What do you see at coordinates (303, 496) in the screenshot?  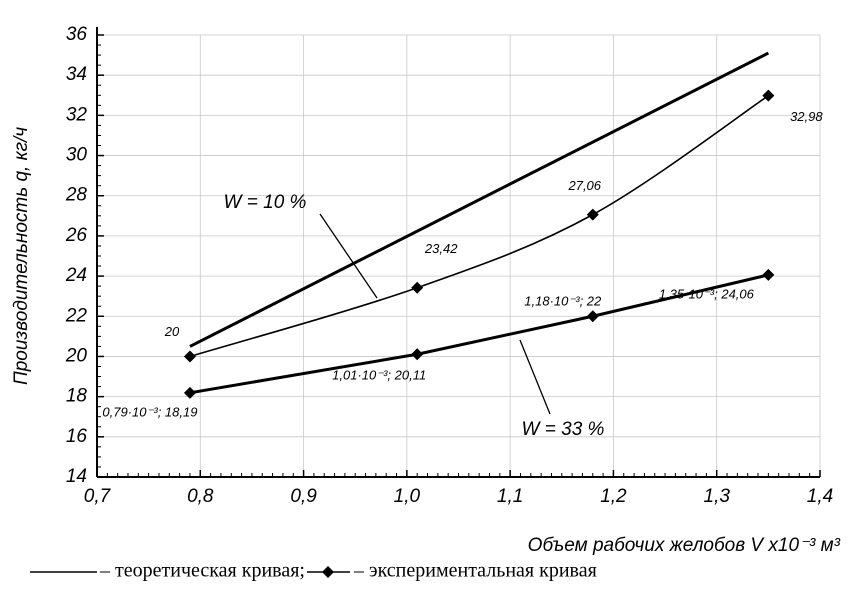 I see `x-tick-label: 0,9` at bounding box center [303, 496].